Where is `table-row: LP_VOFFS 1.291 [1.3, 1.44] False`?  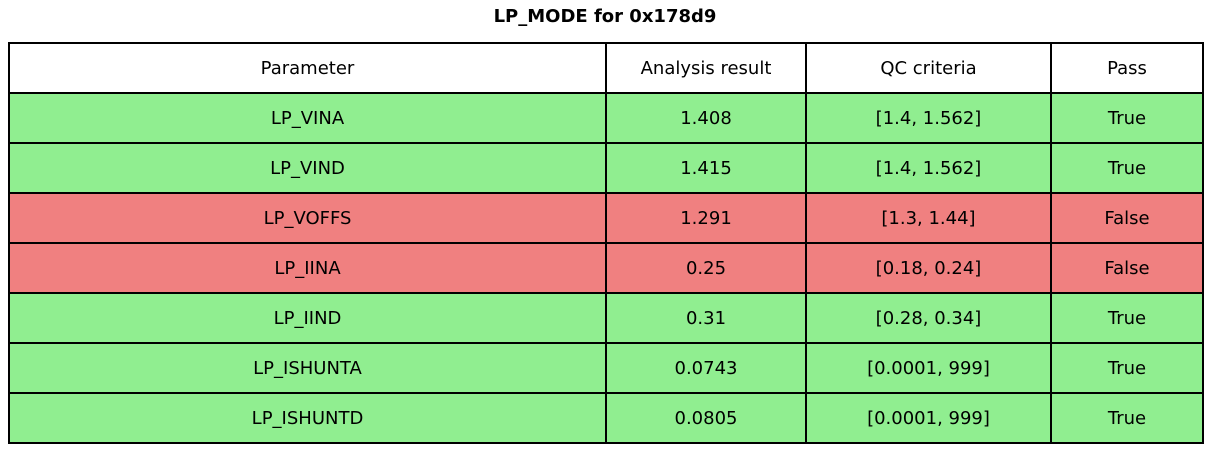
table-row: LP_VOFFS 1.291 [1.3, 1.44] False is located at coordinates (606, 218).